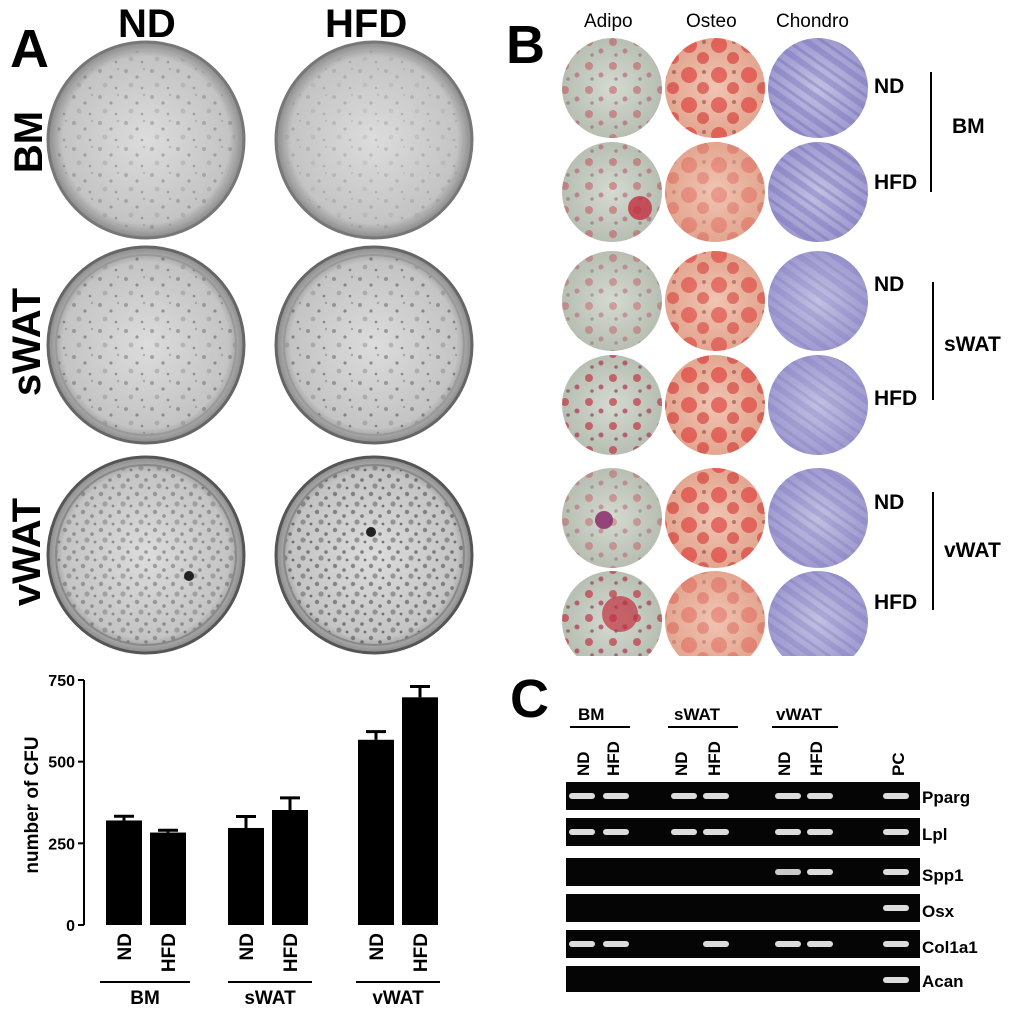 The image size is (1020, 1011). I want to click on panel-b-bm-hfd: HFD, so click(896, 182).